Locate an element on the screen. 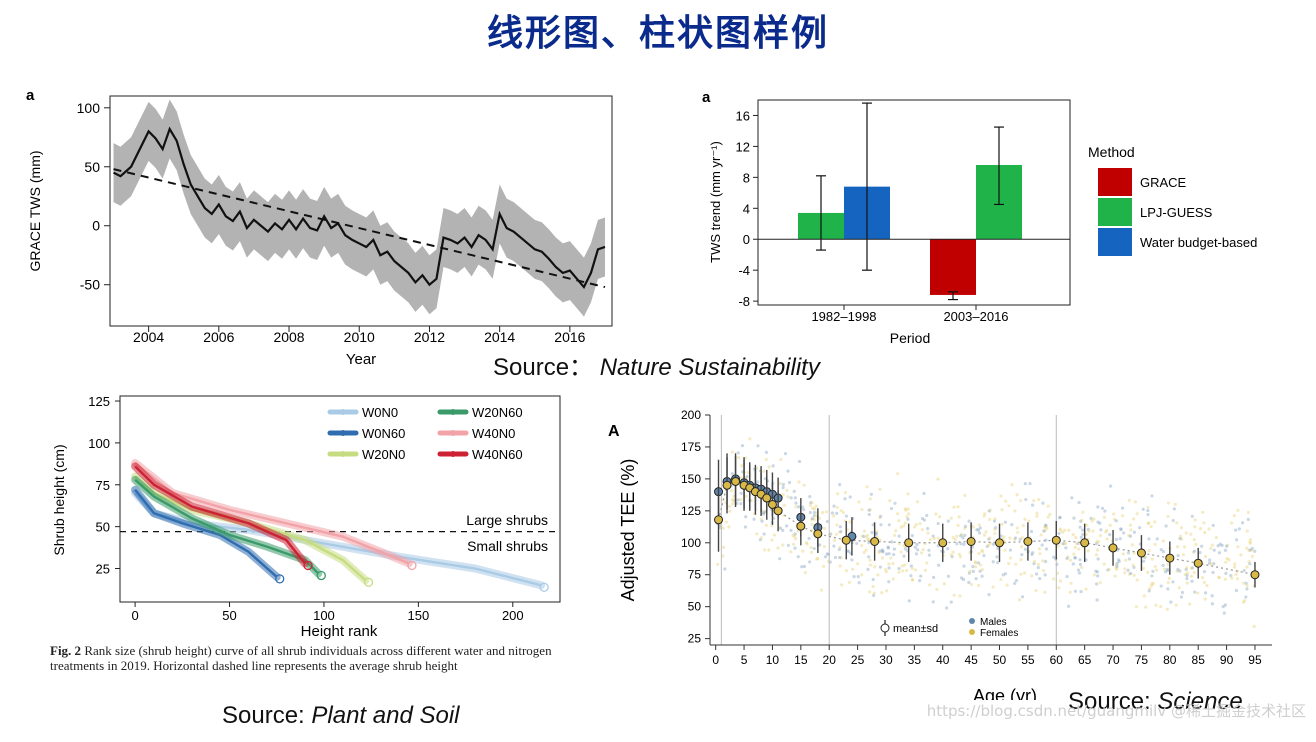 The image size is (1316, 742). x-tick-label: 5 is located at coordinates (744, 660).